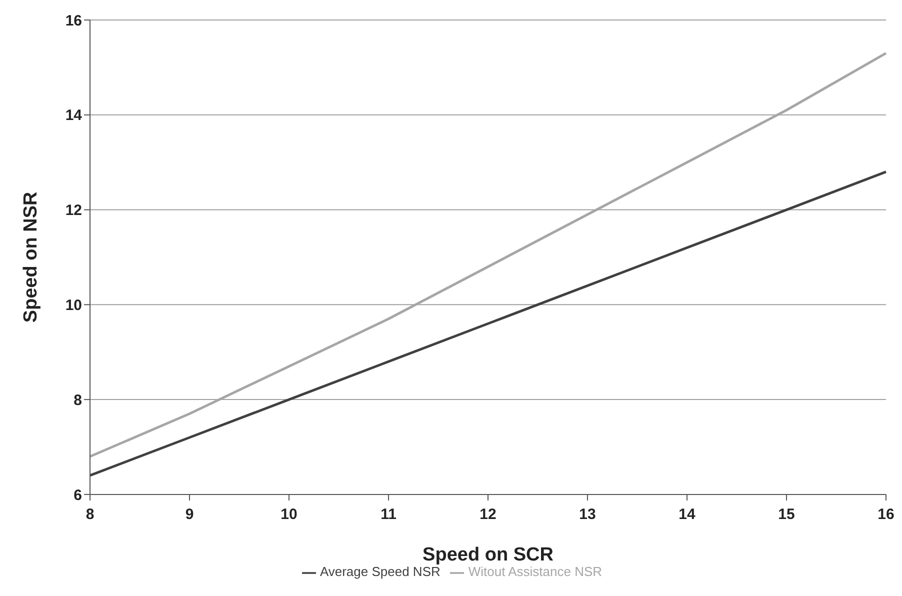 The image size is (902, 596). What do you see at coordinates (535, 572) in the screenshot?
I see `legend-label: Witout Assistance NSR` at bounding box center [535, 572].